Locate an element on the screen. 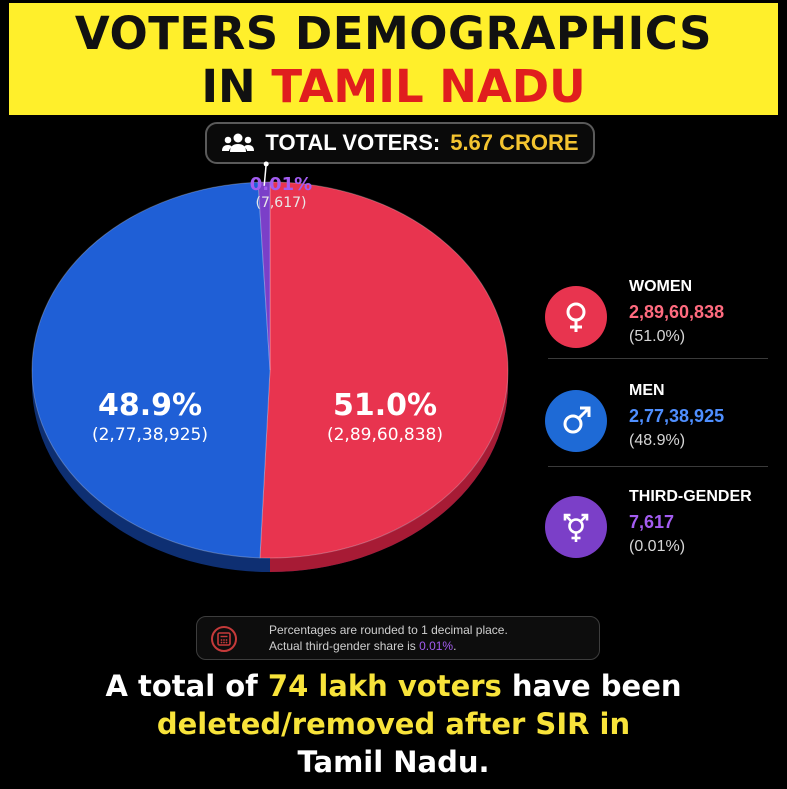 This screenshot has height=789, width=787. calculator-icon is located at coordinates (224, 639).